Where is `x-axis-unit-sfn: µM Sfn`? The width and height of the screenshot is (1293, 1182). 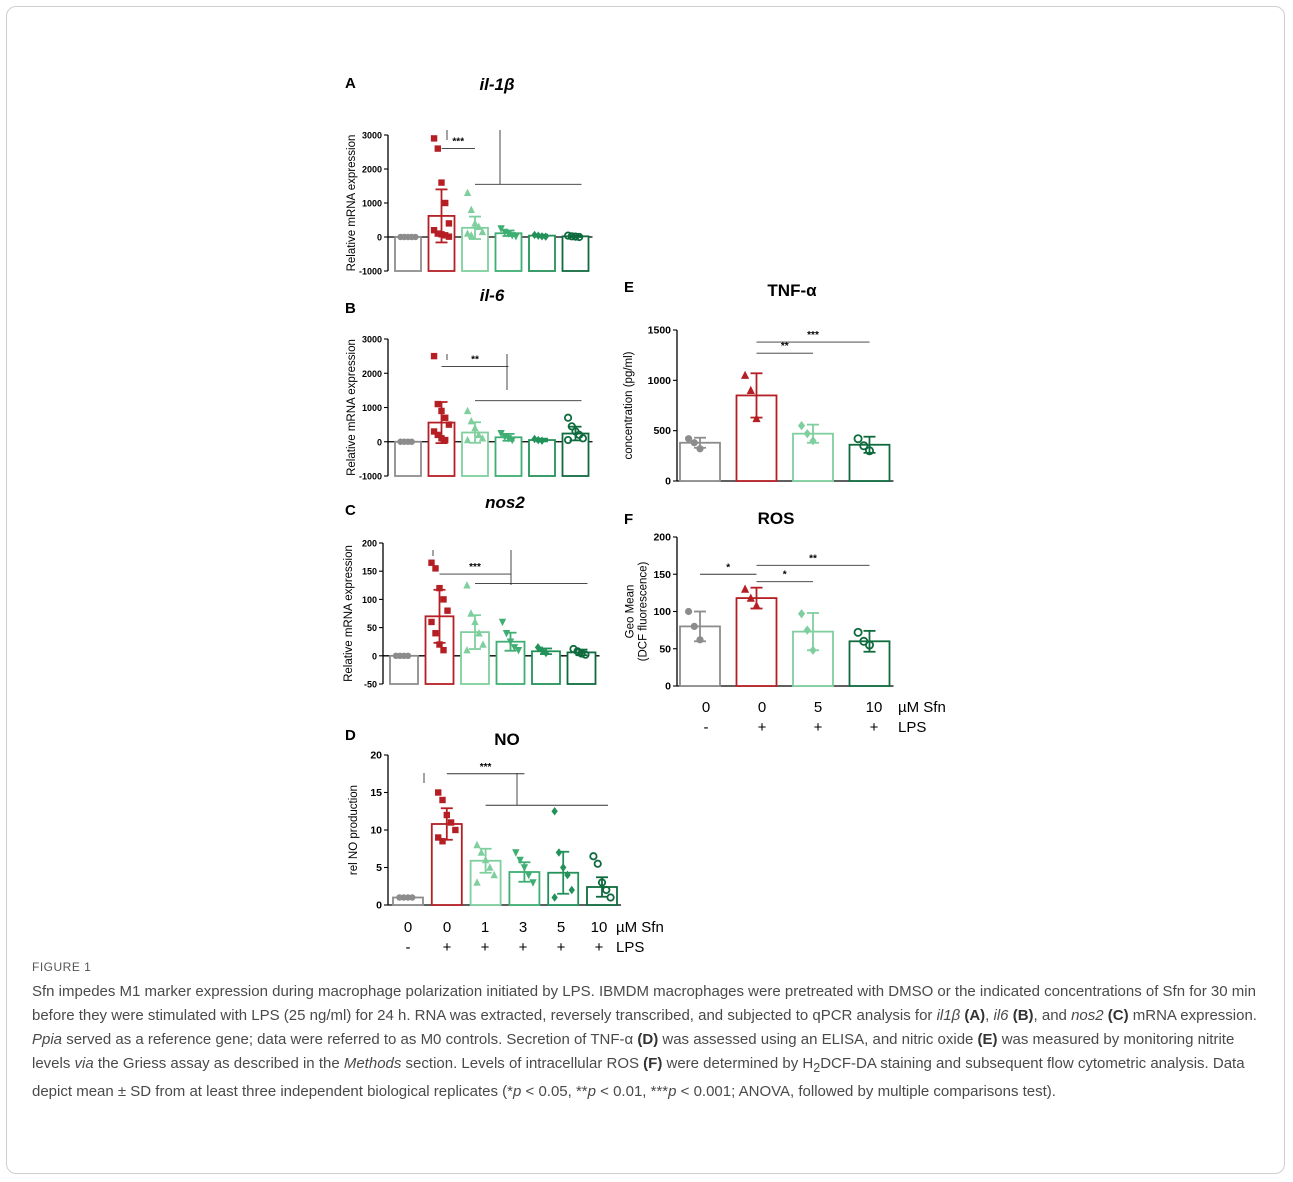 x-axis-unit-sfn: µM Sfn is located at coordinates (640, 927).